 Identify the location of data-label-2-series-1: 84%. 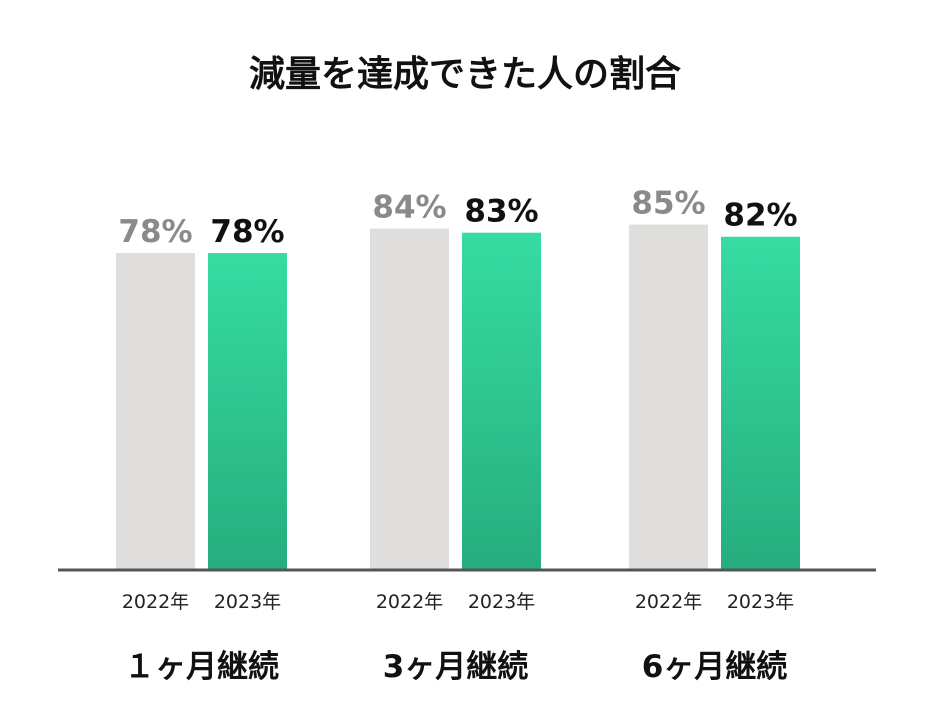
(409, 208).